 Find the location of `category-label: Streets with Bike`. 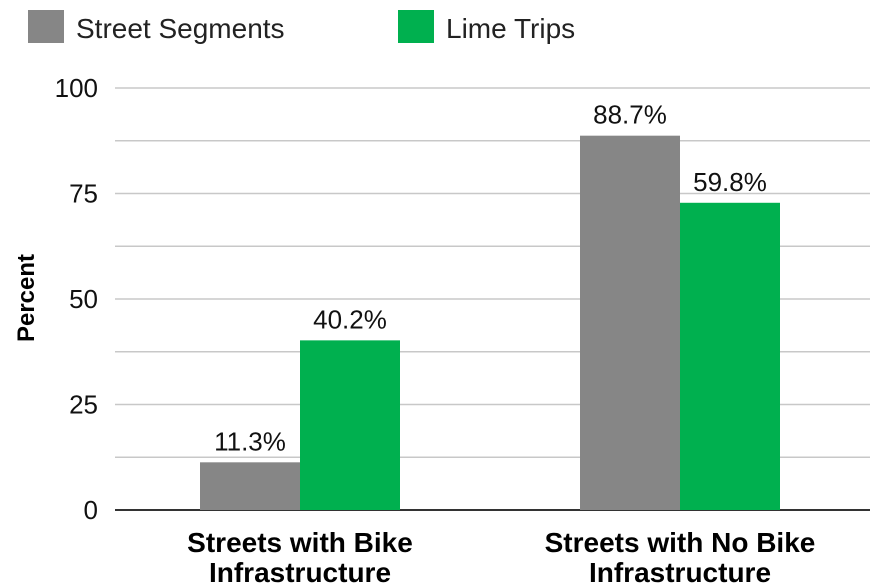

category-label: Streets with Bike is located at coordinates (300, 542).